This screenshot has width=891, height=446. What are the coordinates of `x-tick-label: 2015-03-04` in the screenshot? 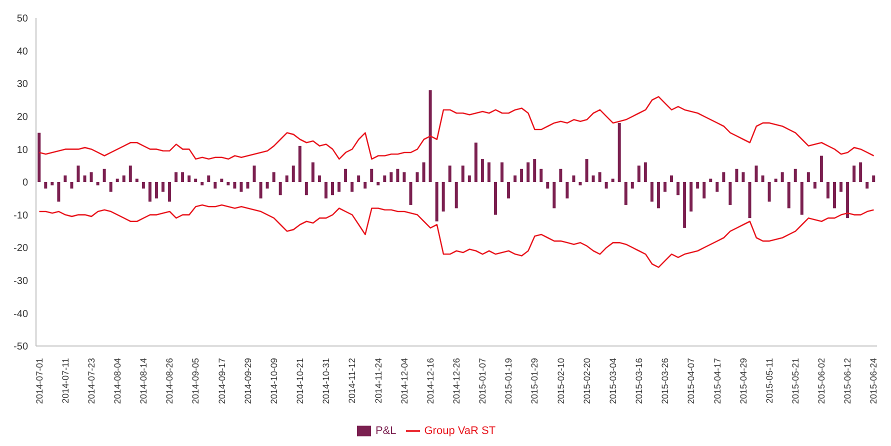 It's located at (613, 381).